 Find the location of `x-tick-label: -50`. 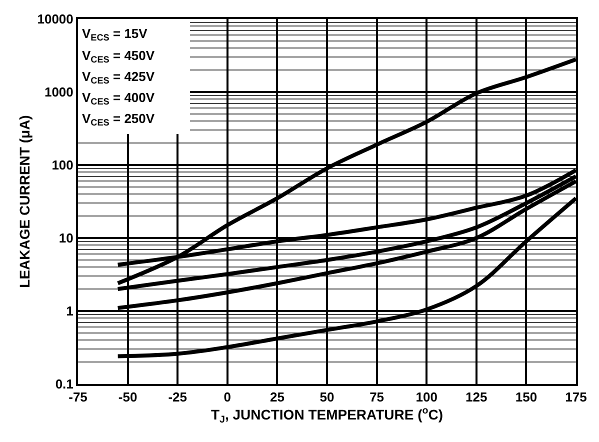

x-tick-label: -50 is located at coordinates (128, 397).